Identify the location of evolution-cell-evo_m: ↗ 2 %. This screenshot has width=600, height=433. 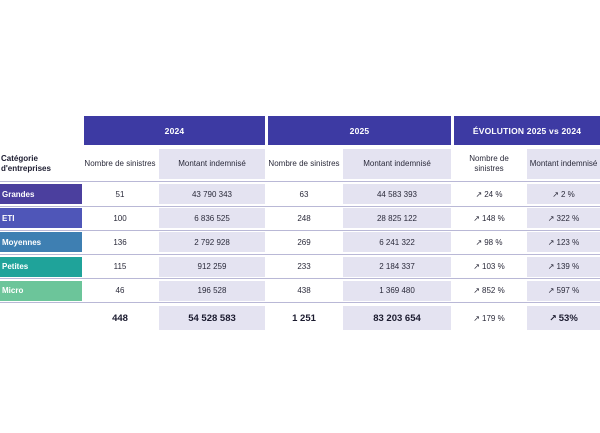
(563, 194).